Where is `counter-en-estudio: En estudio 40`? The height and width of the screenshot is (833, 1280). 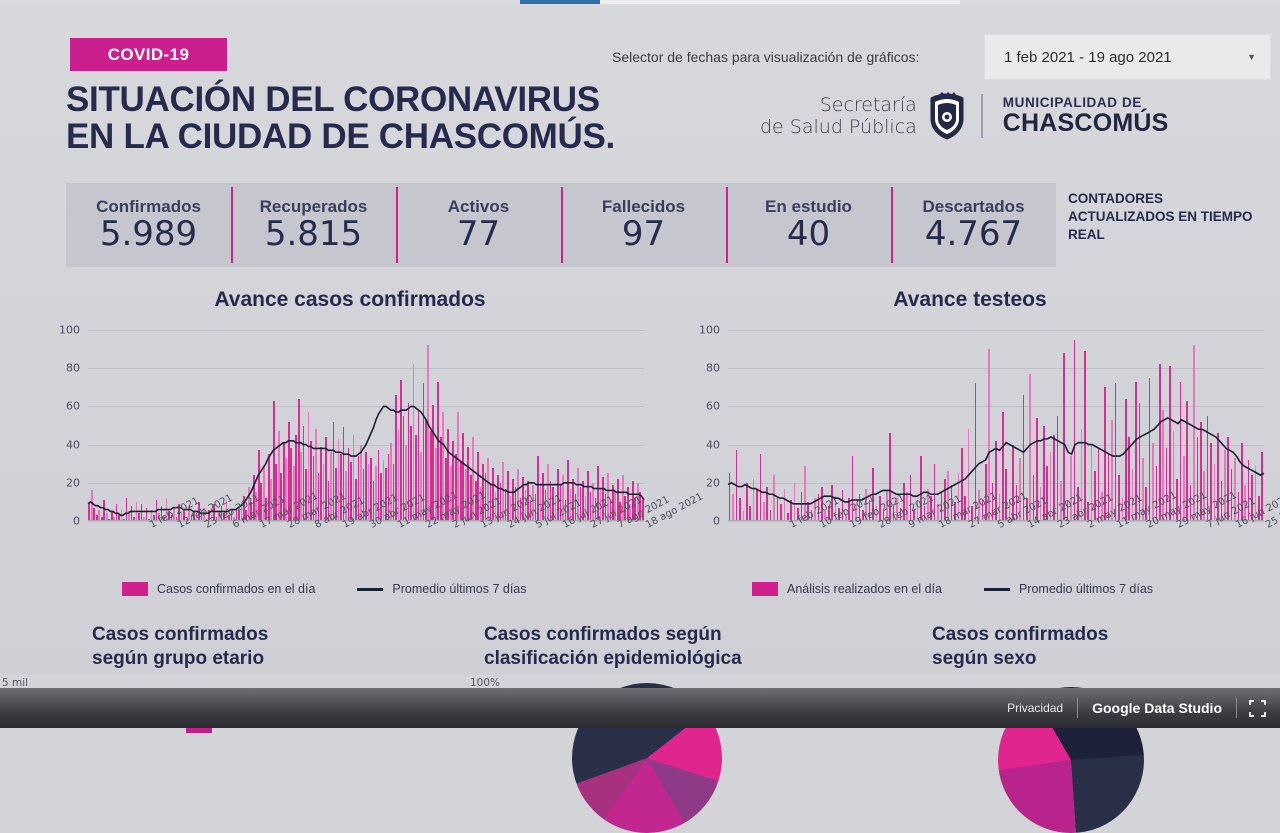
counter-en-estudio: En estudio 40 is located at coordinates (808, 225).